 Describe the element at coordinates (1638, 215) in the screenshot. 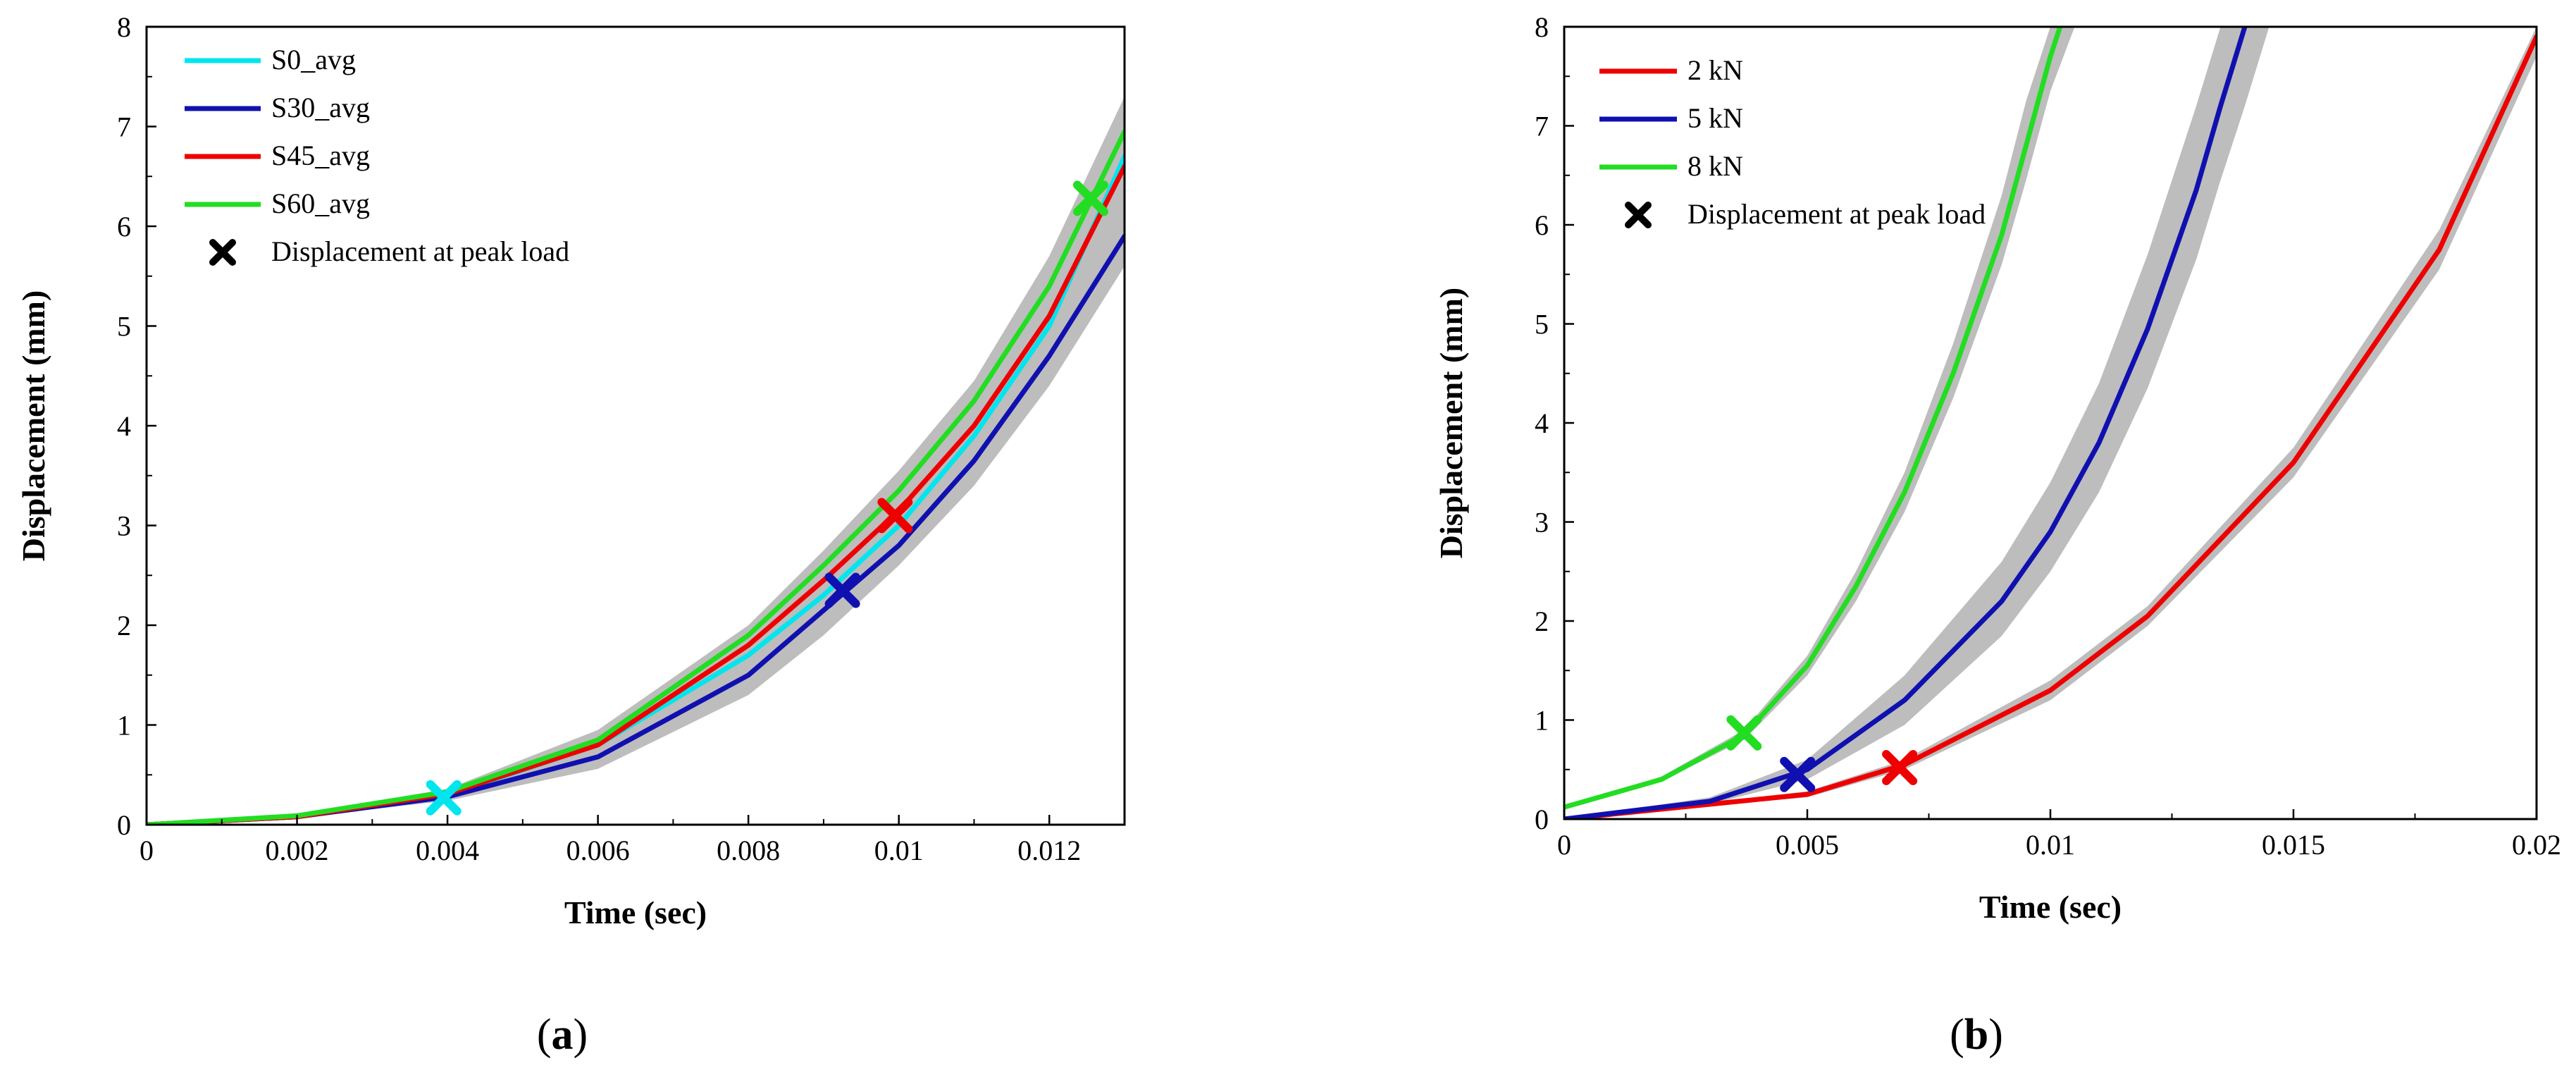

I see `legend-marker-symbol-b` at that location.